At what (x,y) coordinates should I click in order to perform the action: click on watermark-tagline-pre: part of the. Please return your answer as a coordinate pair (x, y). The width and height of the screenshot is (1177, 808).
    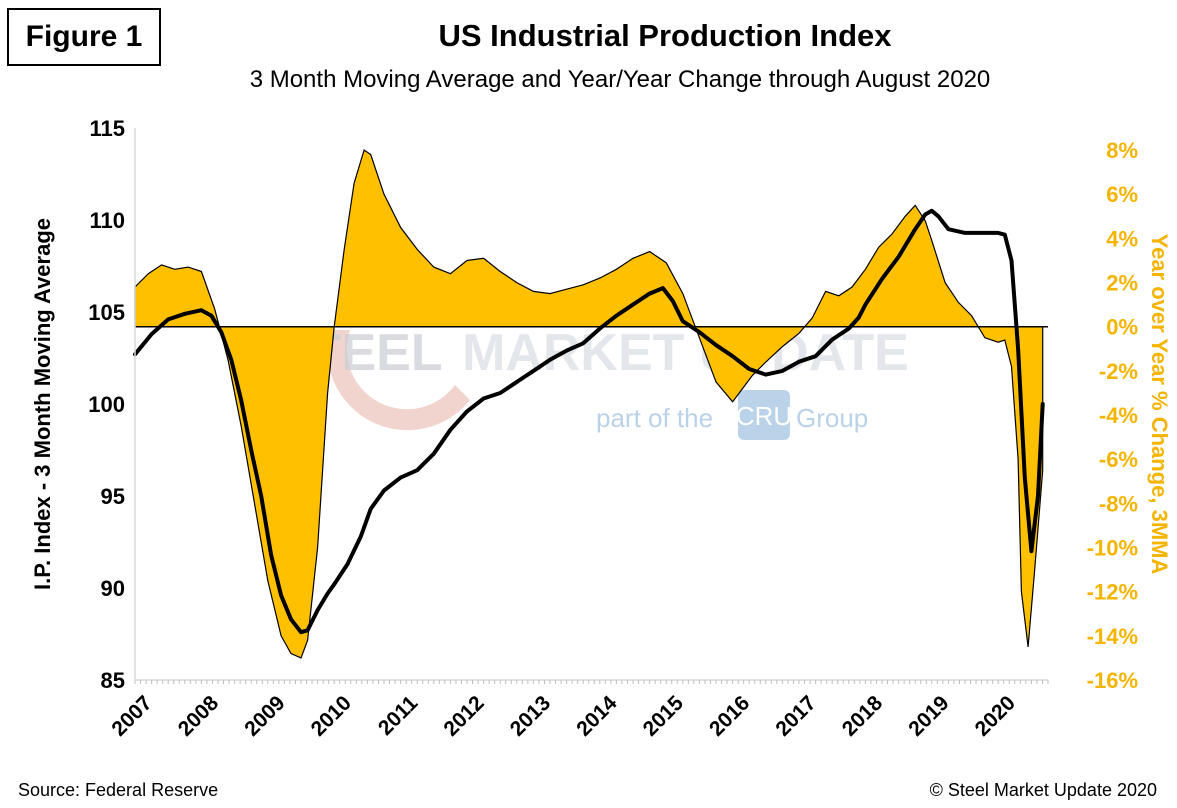
    Looking at the image, I should click on (654, 418).